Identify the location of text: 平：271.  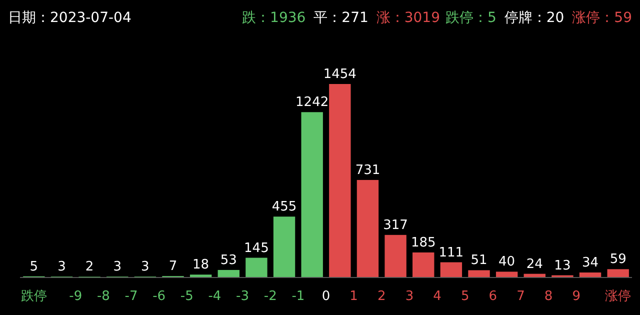
(341, 18).